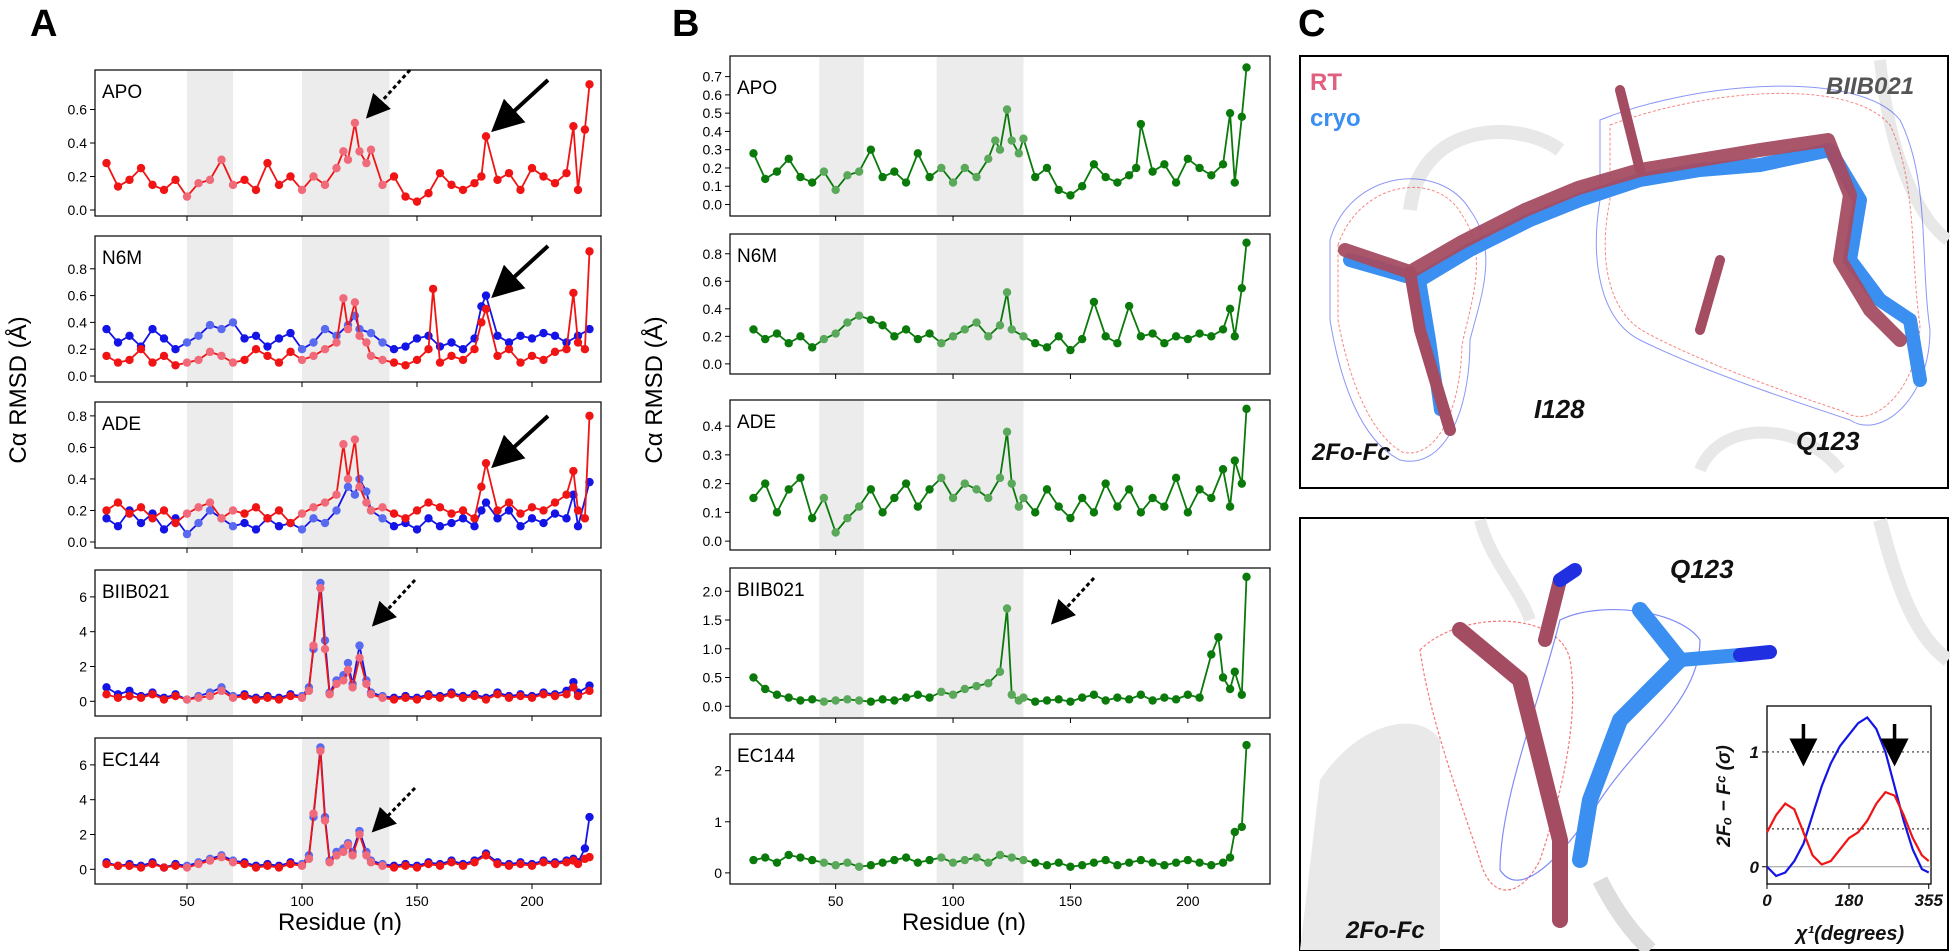 Image resolution: width=1950 pixels, height=951 pixels. I want to click on y-tick-label: 0.0, so click(78, 376).